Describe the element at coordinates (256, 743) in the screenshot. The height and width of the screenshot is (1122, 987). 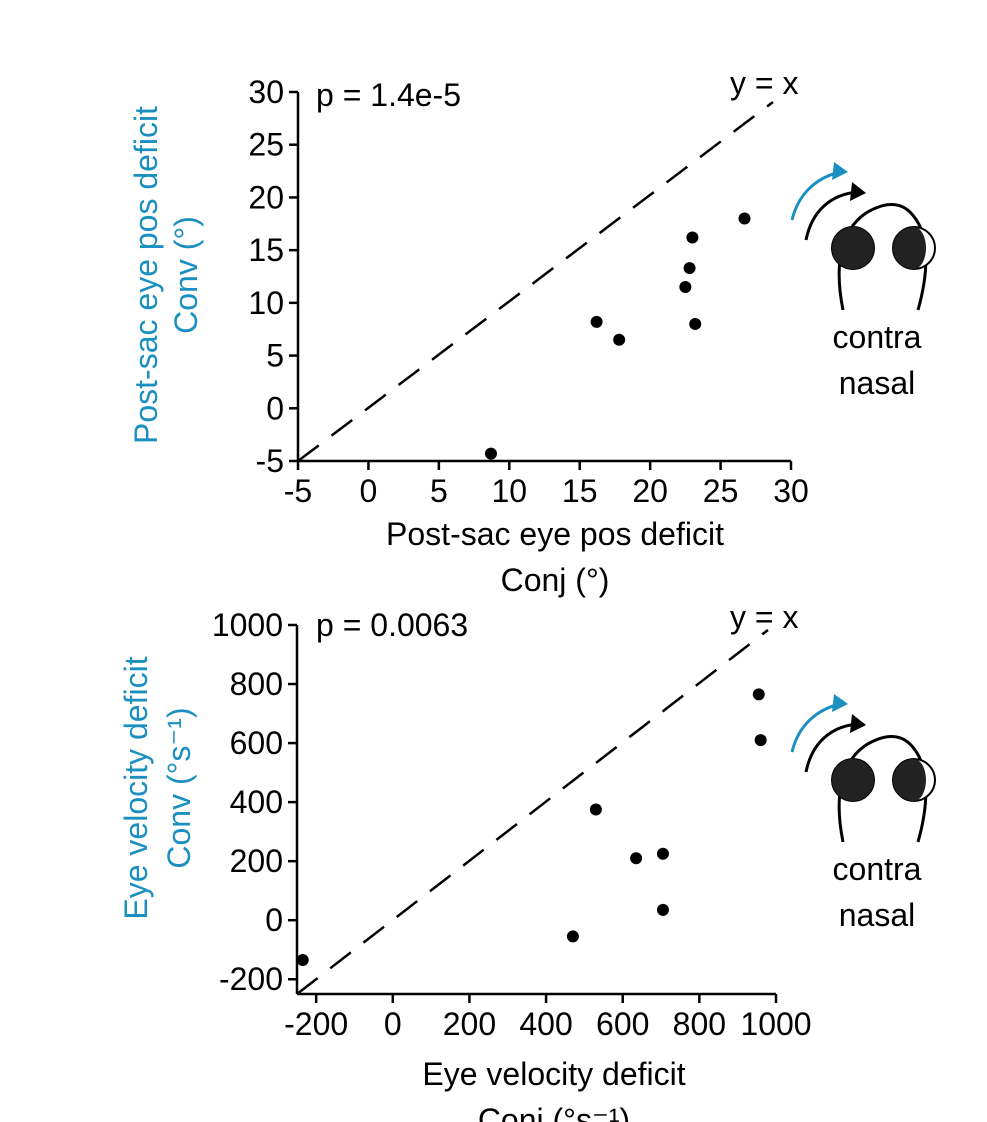
I see `y-tick-label: 600` at that location.